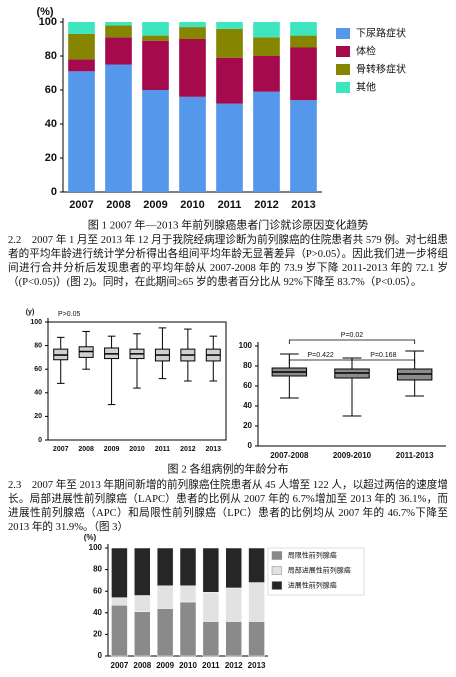  I want to click on legend-label: 下尿路症状, so click(381, 32).